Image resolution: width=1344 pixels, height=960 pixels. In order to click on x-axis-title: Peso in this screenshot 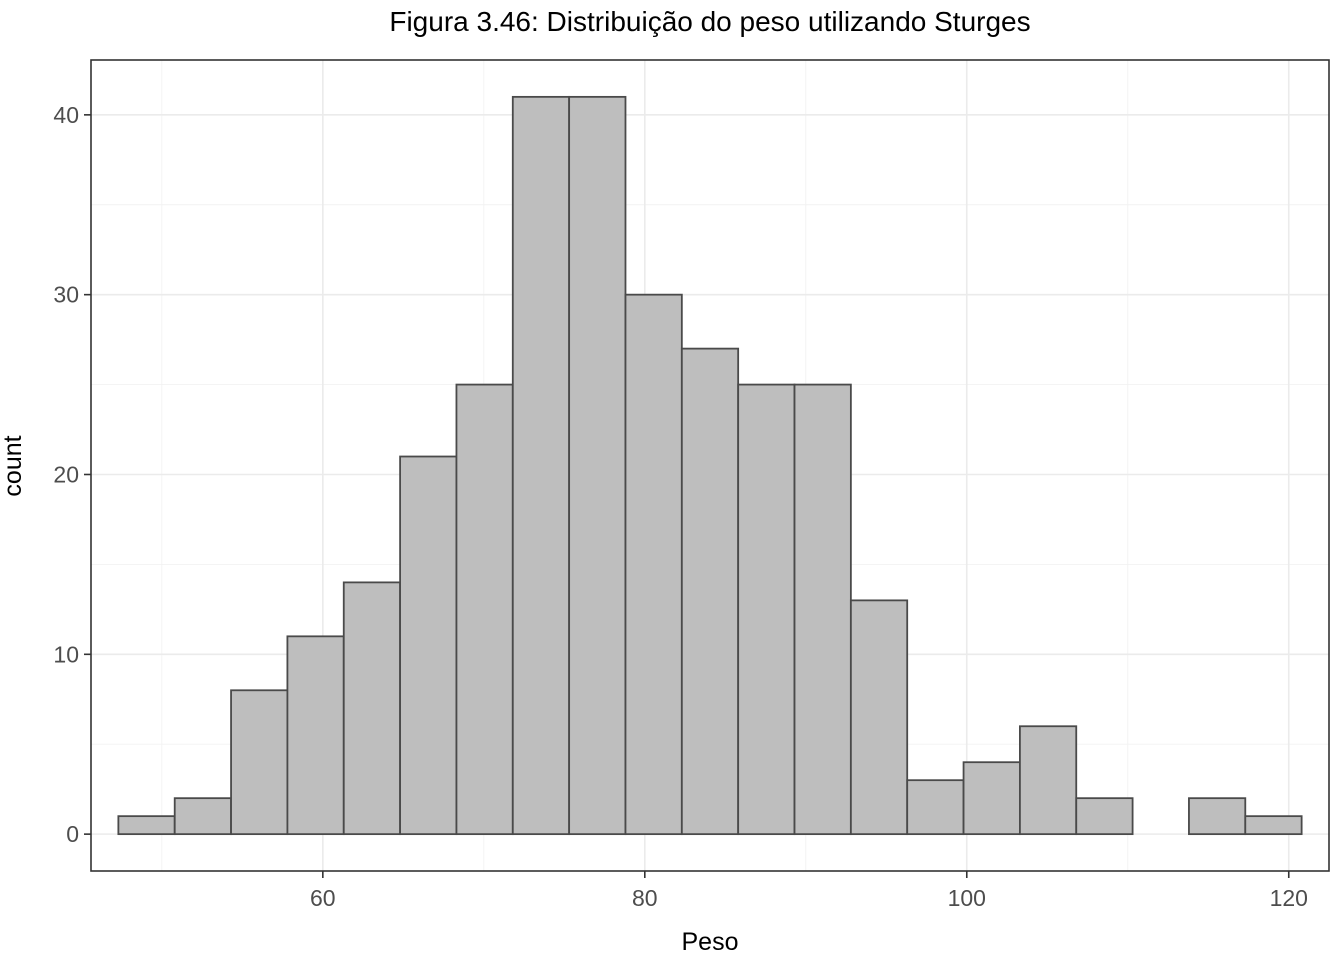, I will do `click(710, 942)`.